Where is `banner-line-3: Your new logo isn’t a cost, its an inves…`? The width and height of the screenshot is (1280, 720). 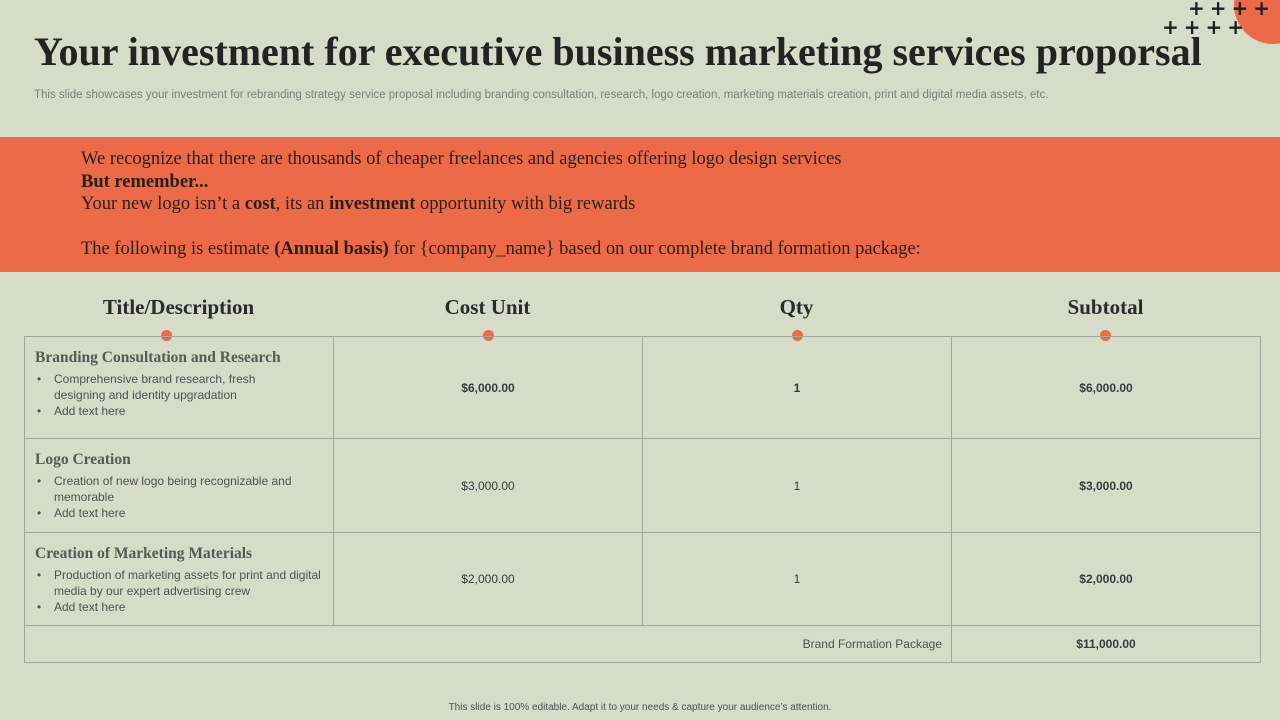
banner-line-3: Your new logo isn’t a cost, its an inves… is located at coordinates (358, 204).